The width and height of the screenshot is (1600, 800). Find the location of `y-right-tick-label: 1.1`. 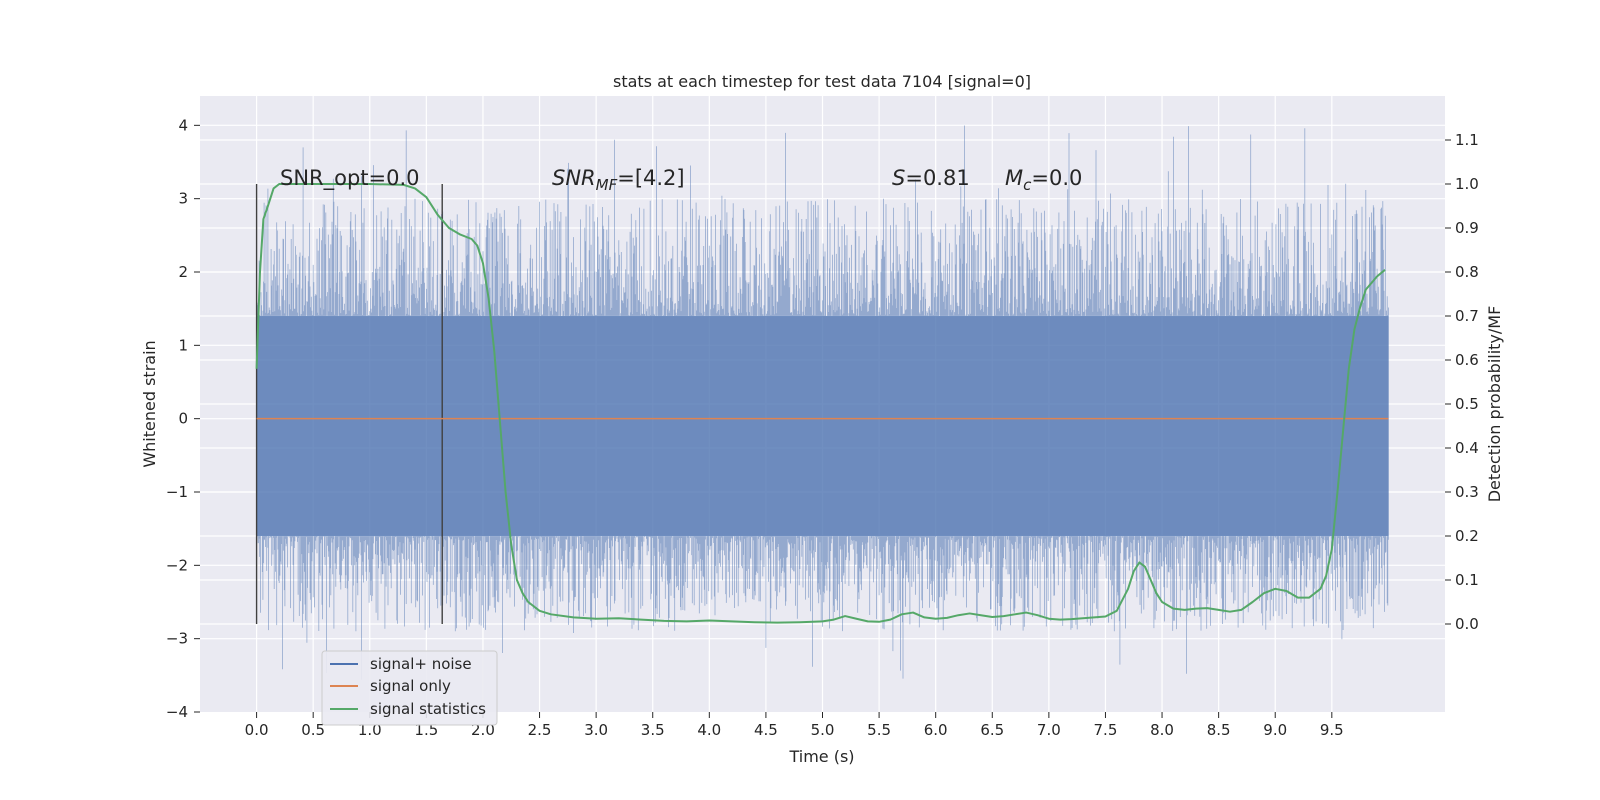

y-right-tick-label: 1.1 is located at coordinates (1467, 140).